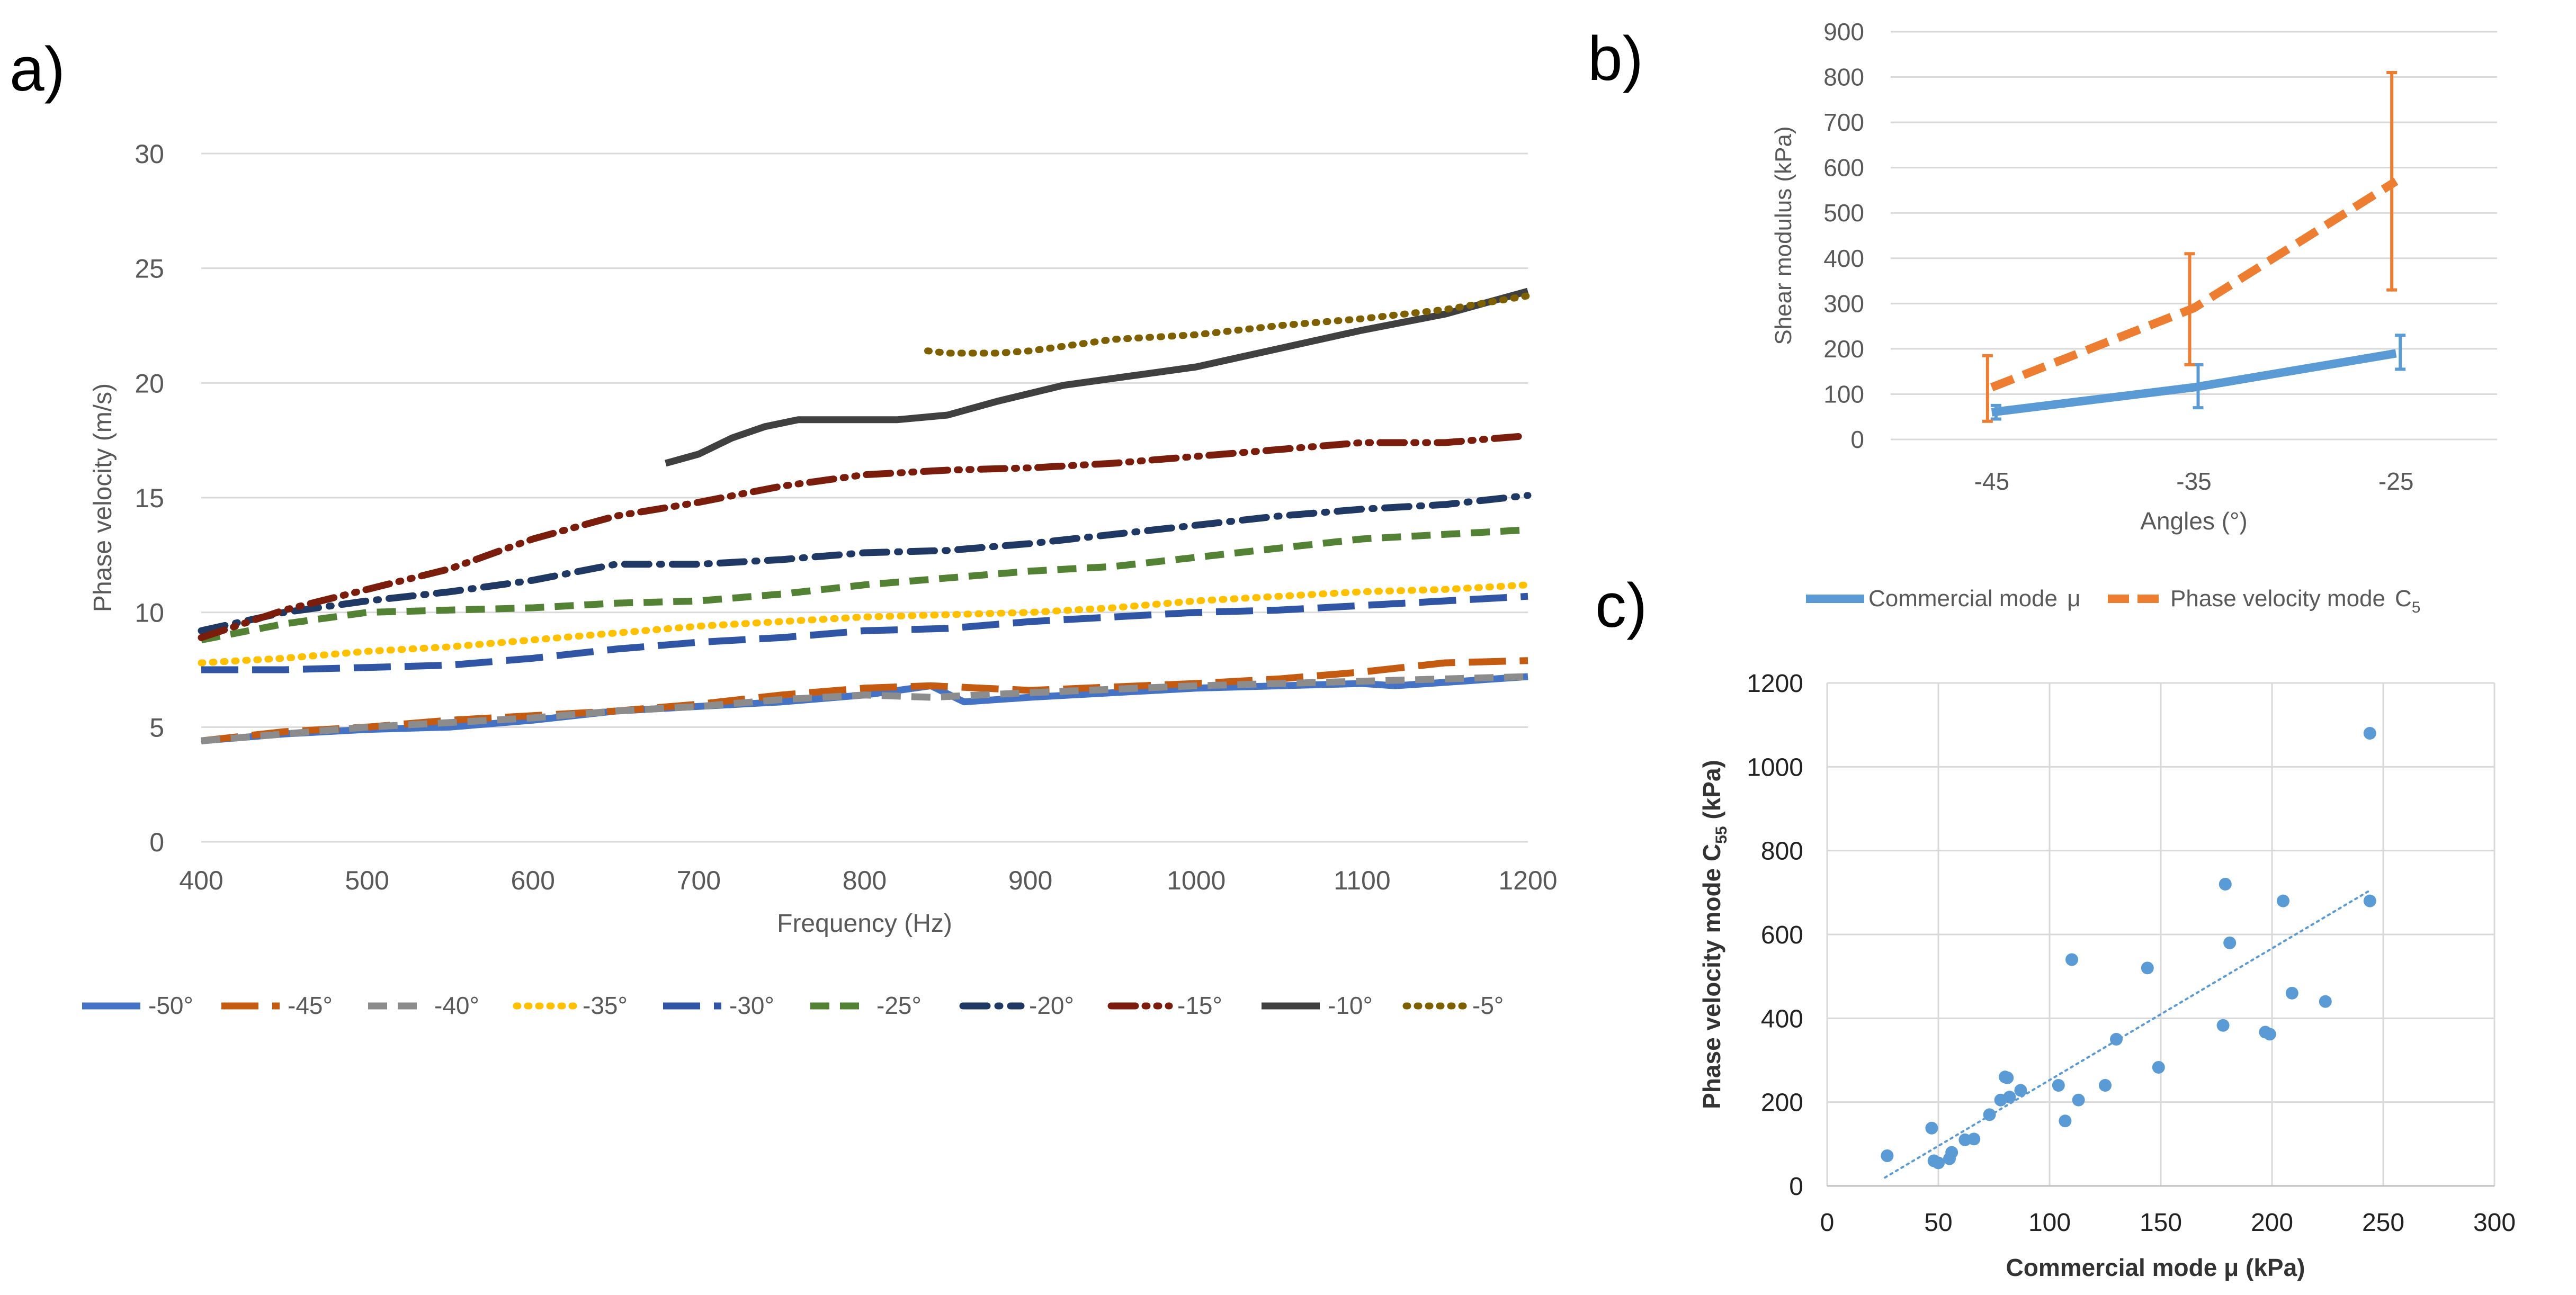 Image resolution: width=2576 pixels, height=1295 pixels. Describe the element at coordinates (149, 383) in the screenshot. I see `chart-a-y-tick-label: 20` at that location.